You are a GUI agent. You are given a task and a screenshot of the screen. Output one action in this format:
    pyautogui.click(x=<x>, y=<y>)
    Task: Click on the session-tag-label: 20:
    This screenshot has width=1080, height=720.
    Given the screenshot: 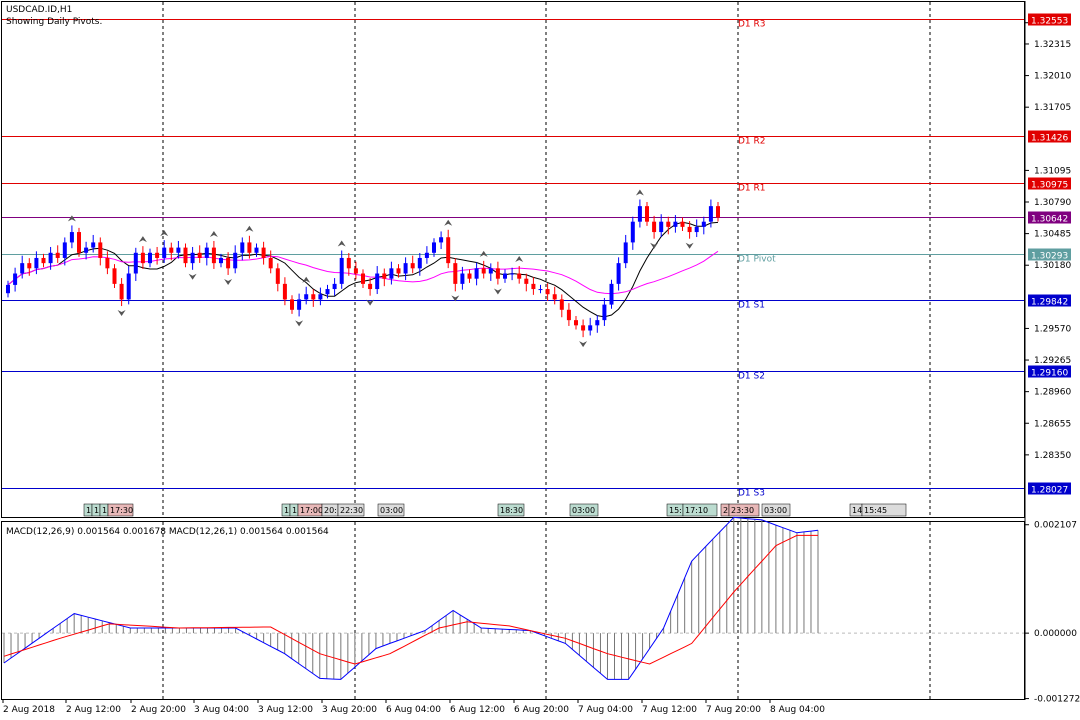 What is the action you would take?
    pyautogui.click(x=330, y=510)
    